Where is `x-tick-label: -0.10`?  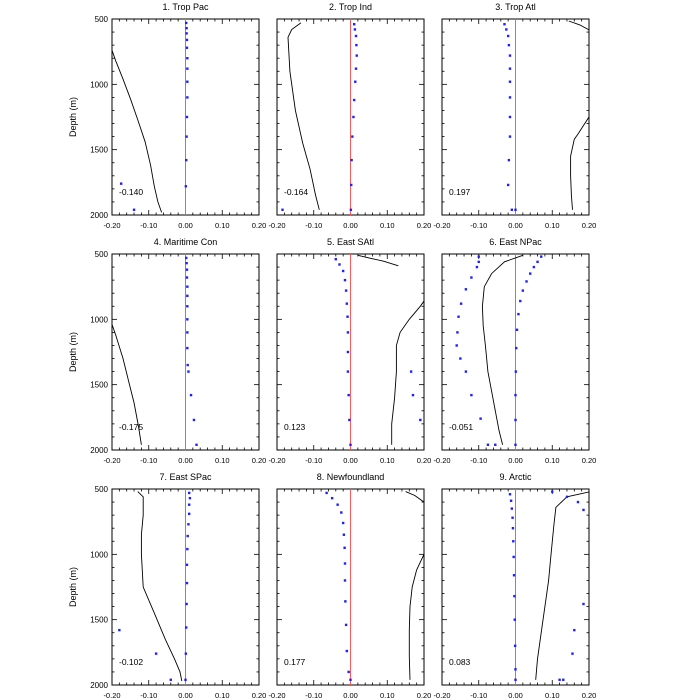
x-tick-label: -0.10 is located at coordinates (313, 225).